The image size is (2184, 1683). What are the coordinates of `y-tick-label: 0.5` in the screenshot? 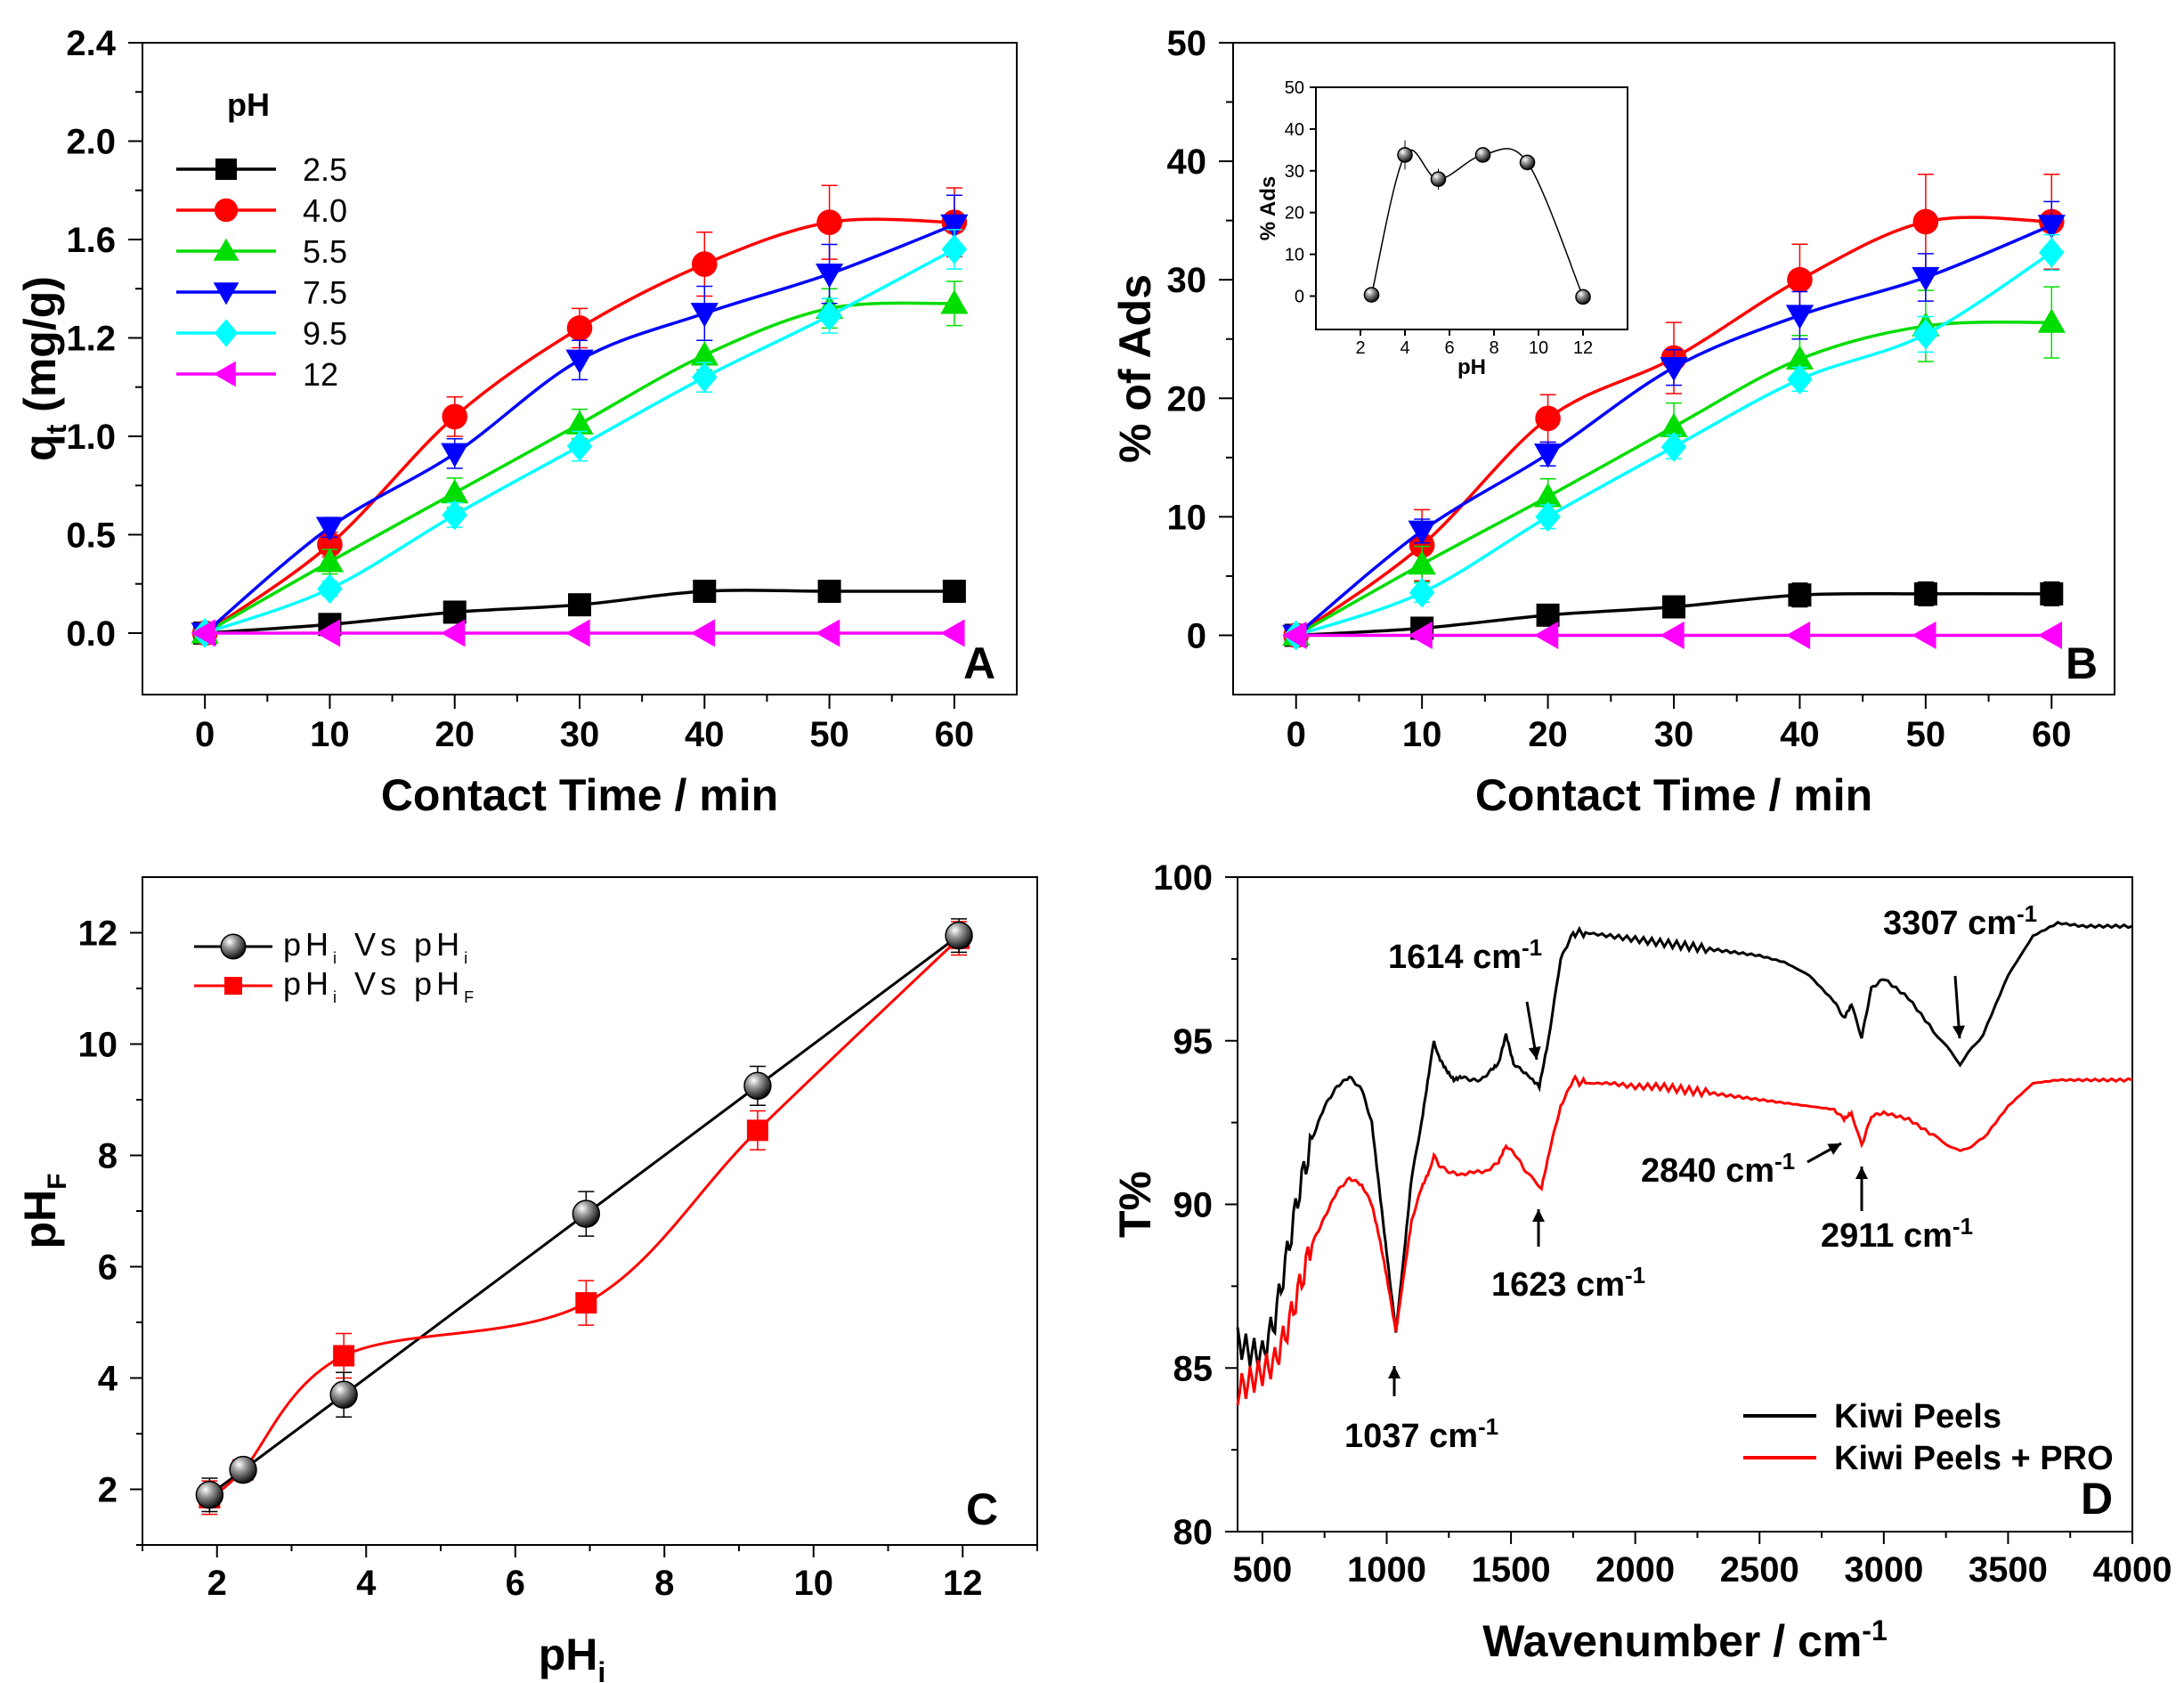 It's located at (91, 535).